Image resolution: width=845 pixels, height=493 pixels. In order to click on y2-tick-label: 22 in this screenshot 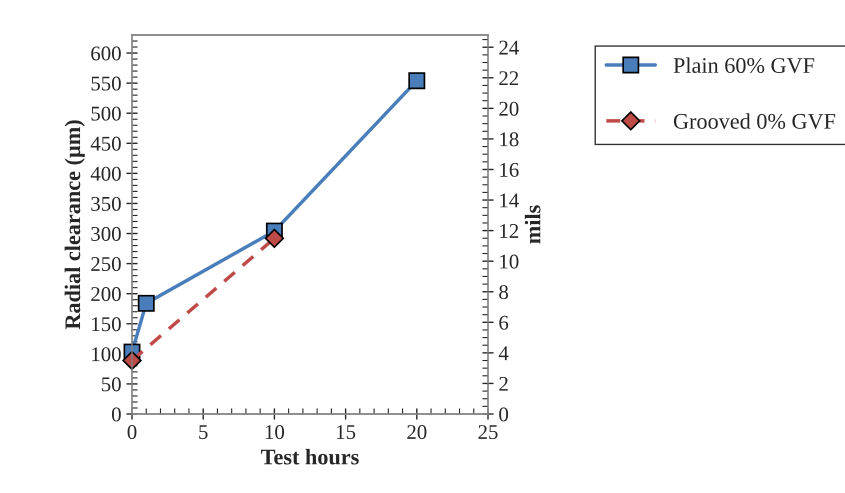, I will do `click(508, 78)`.